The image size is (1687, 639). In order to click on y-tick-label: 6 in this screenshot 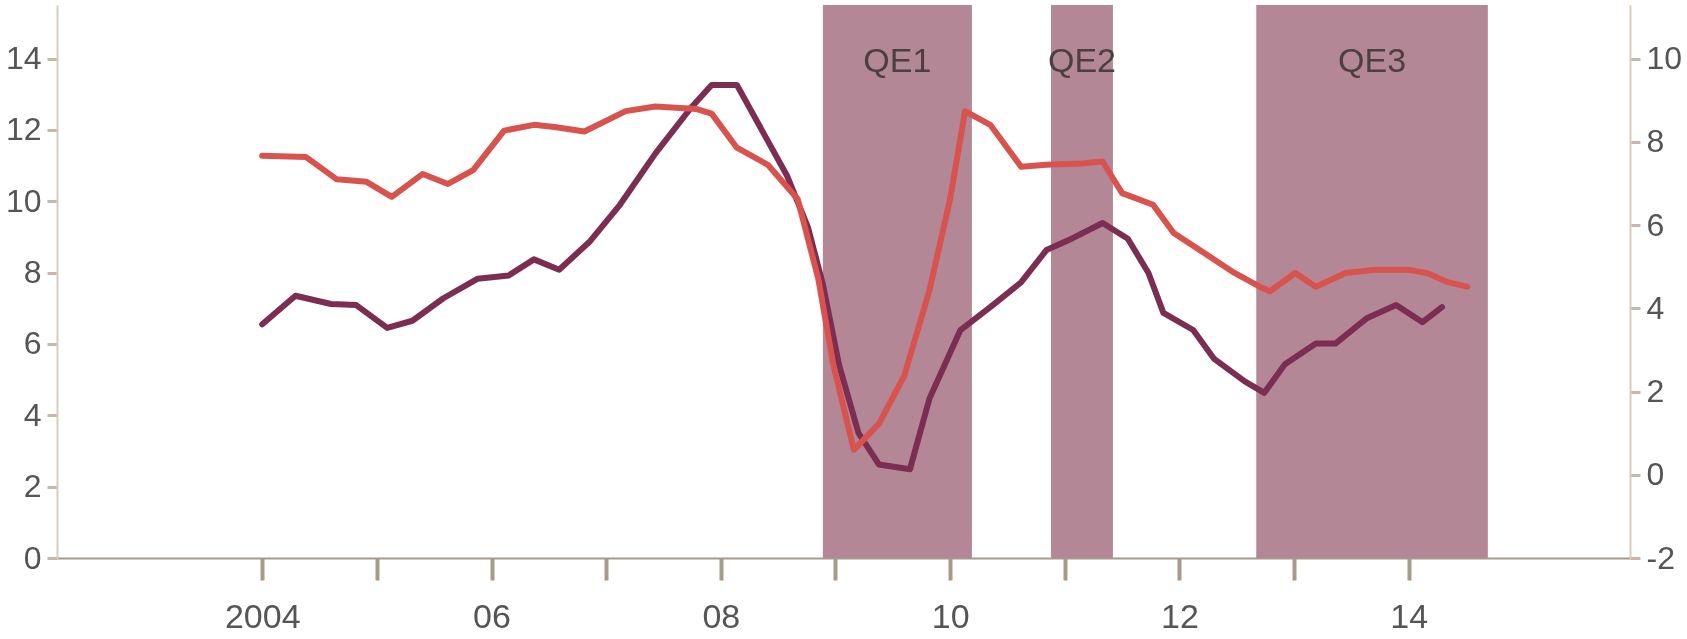, I will do `click(32, 343)`.